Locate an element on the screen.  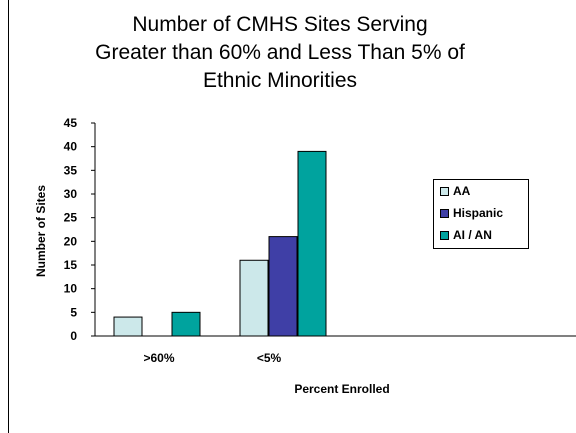
y-tick-label: 15 is located at coordinates (71, 265).